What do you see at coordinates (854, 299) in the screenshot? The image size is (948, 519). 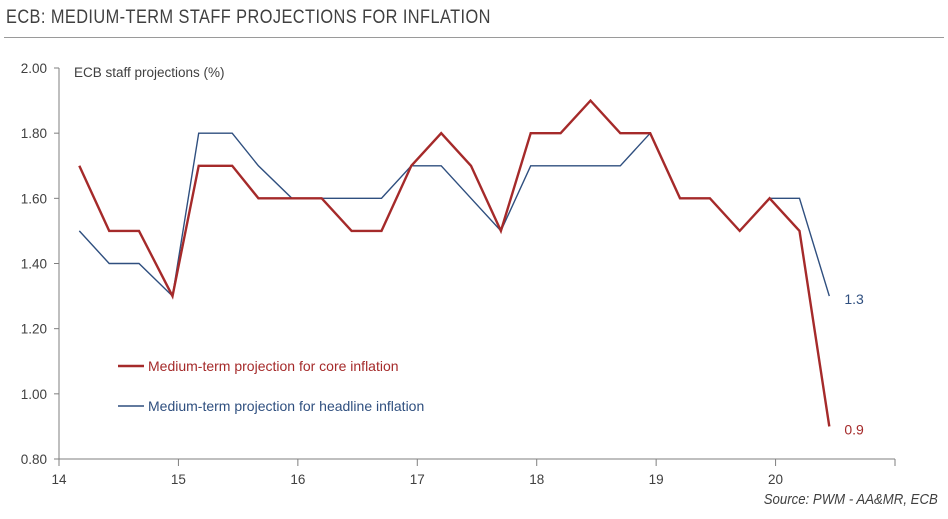 I see `end-label-headline: 1.3` at bounding box center [854, 299].